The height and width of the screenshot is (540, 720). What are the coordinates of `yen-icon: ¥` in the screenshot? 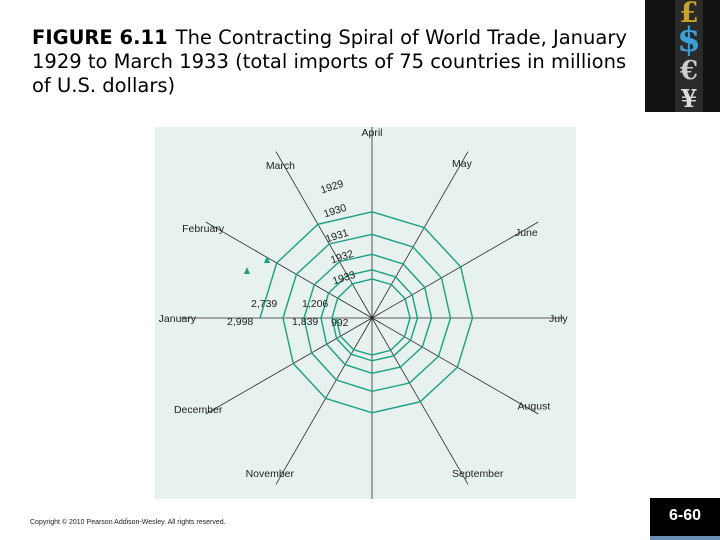 It's located at (689, 98).